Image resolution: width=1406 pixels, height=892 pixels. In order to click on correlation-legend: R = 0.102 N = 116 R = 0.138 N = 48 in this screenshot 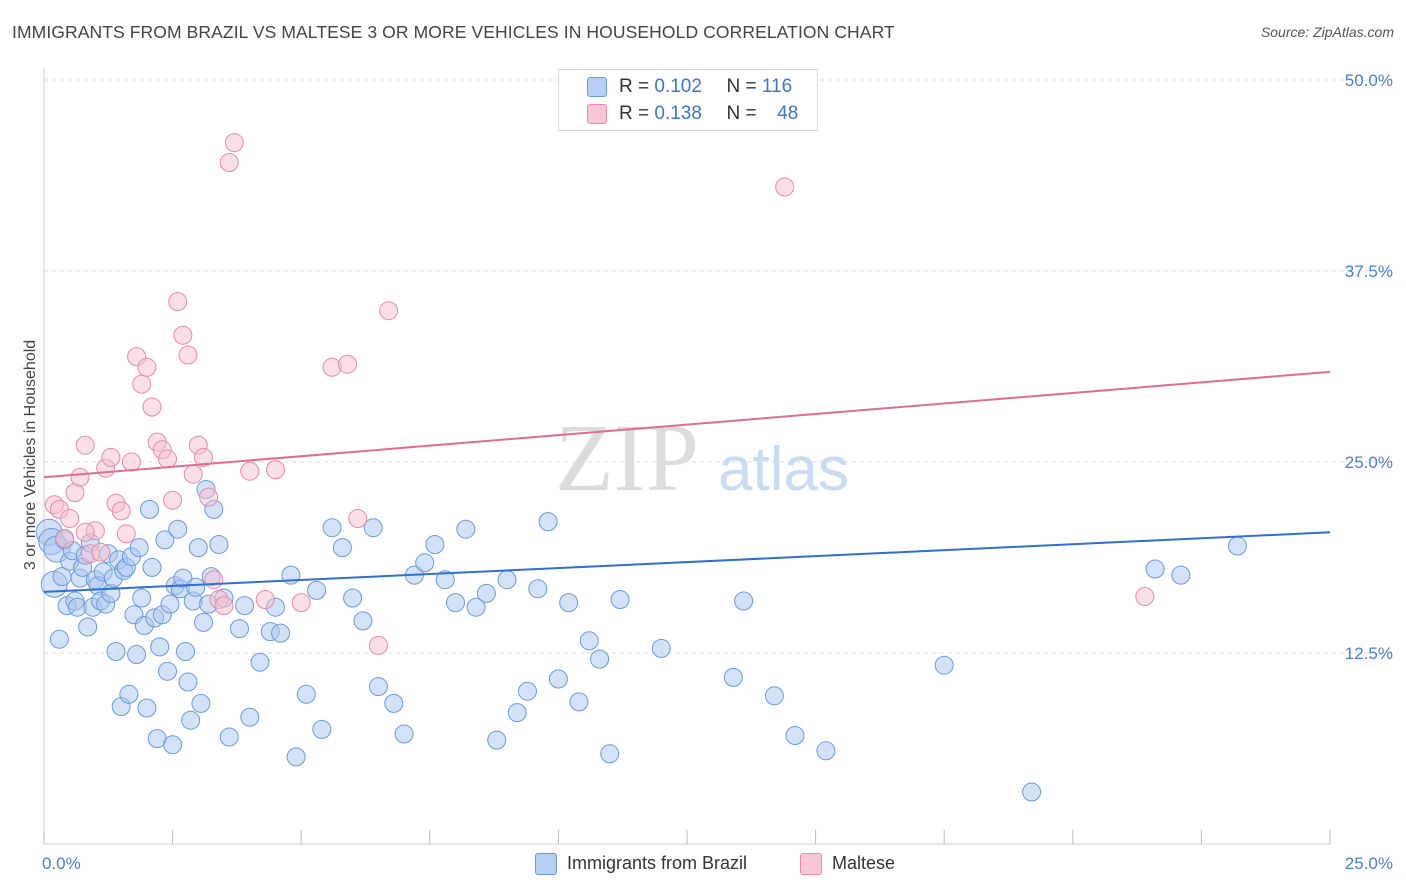, I will do `click(688, 100)`.